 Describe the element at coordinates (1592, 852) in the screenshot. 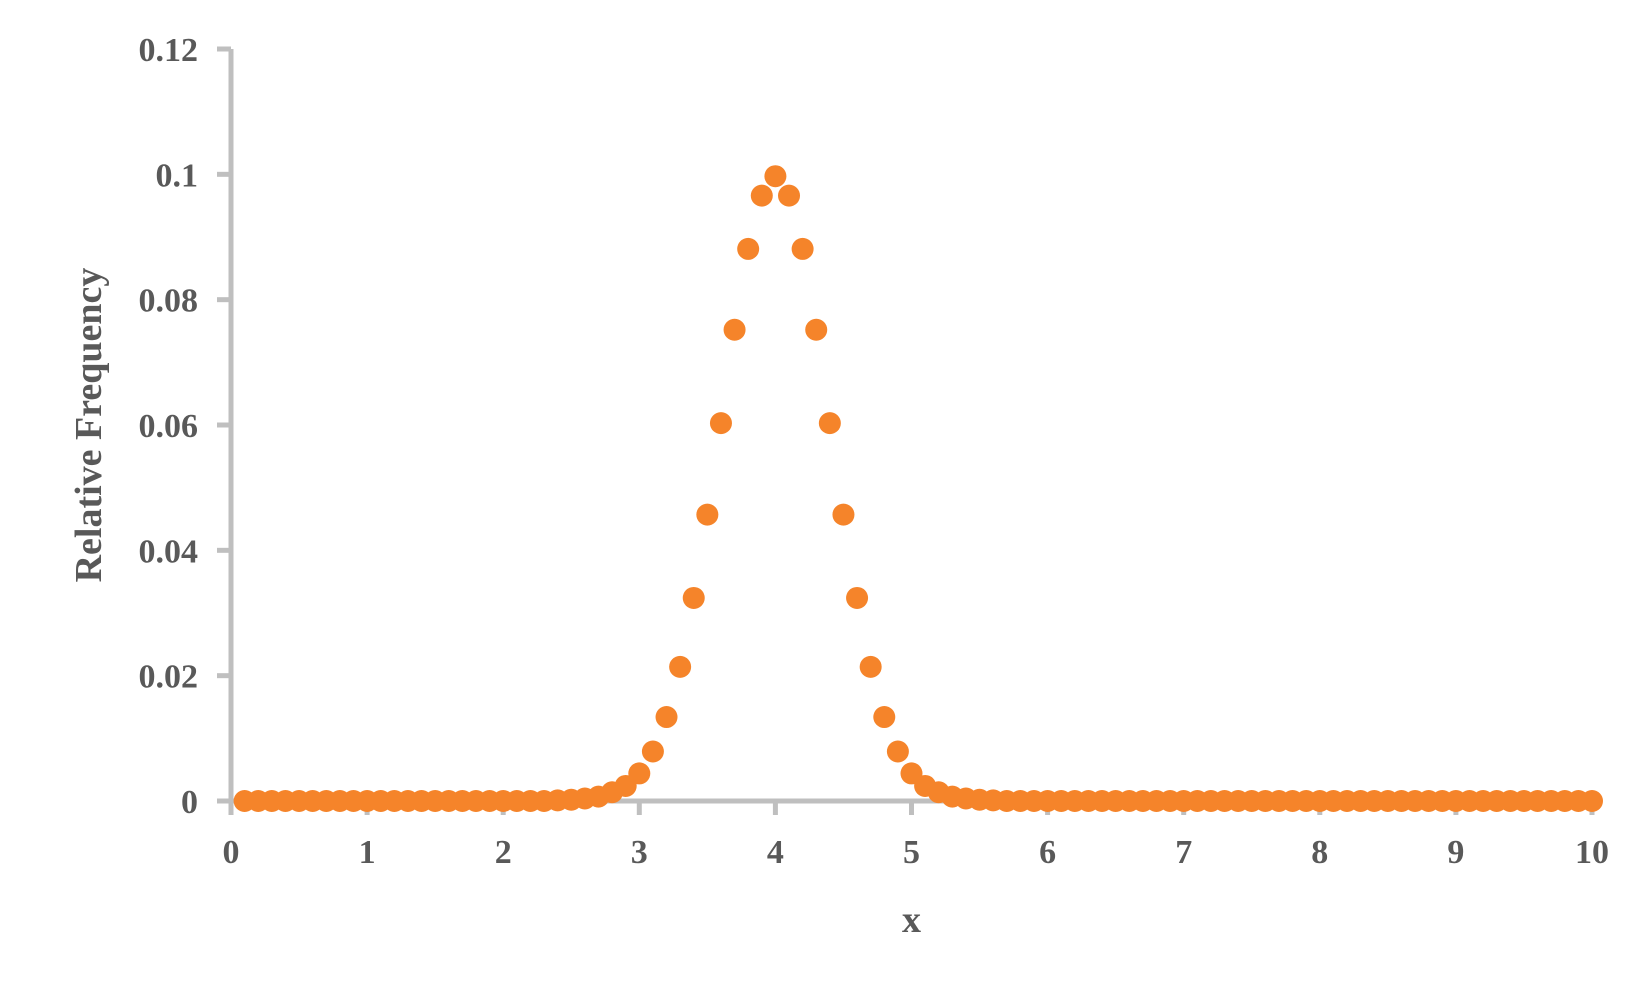

I see `x-tick-label: 10` at that location.